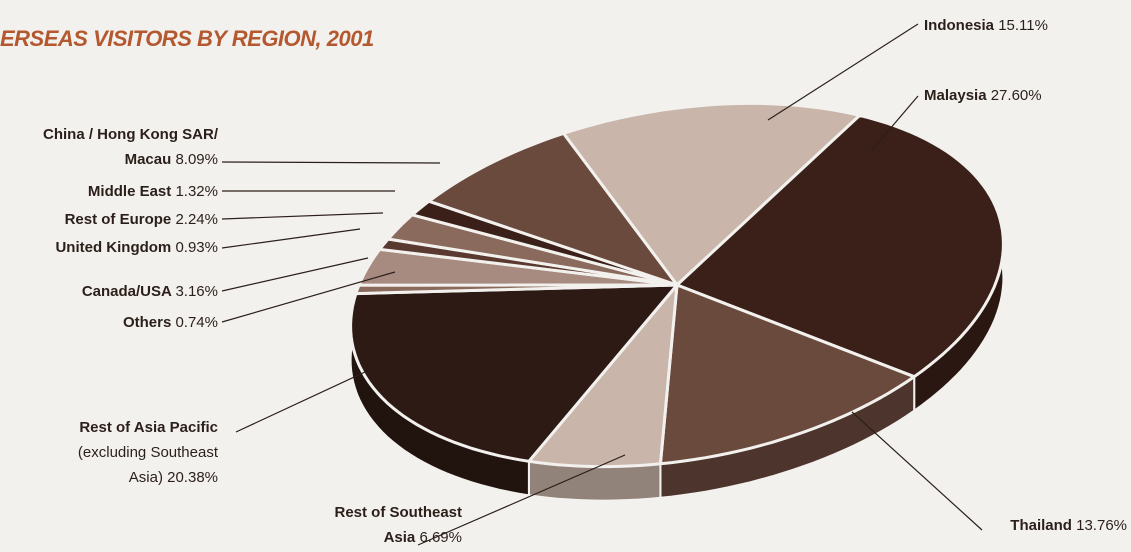 The width and height of the screenshot is (1131, 552). Describe the element at coordinates (129, 291) in the screenshot. I see `slice-label-name: Canada/USA` at that location.